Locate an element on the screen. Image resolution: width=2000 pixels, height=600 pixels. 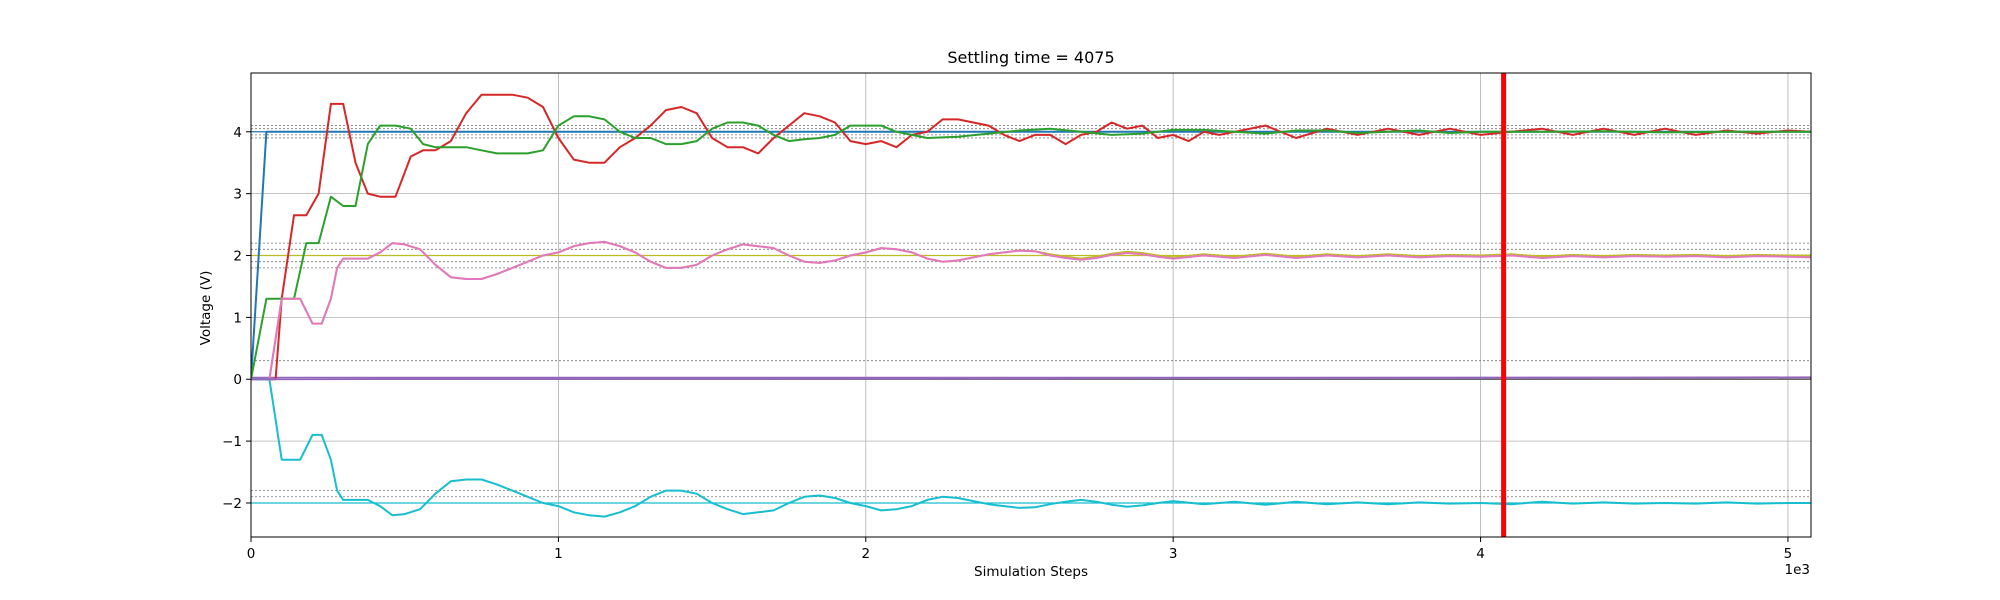
x-tick-label: 2 is located at coordinates (865, 554).